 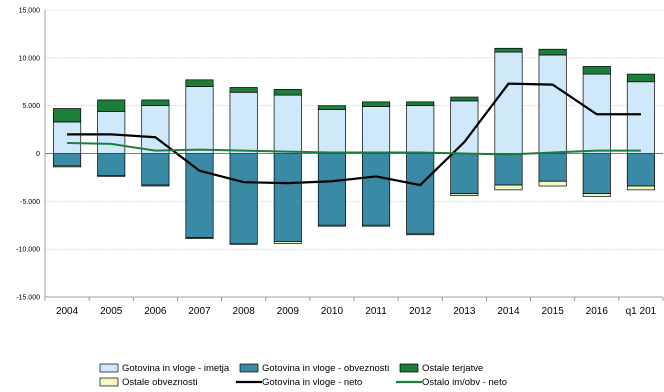 What do you see at coordinates (288, 311) in the screenshot?
I see `x-tick-label: 2009` at bounding box center [288, 311].